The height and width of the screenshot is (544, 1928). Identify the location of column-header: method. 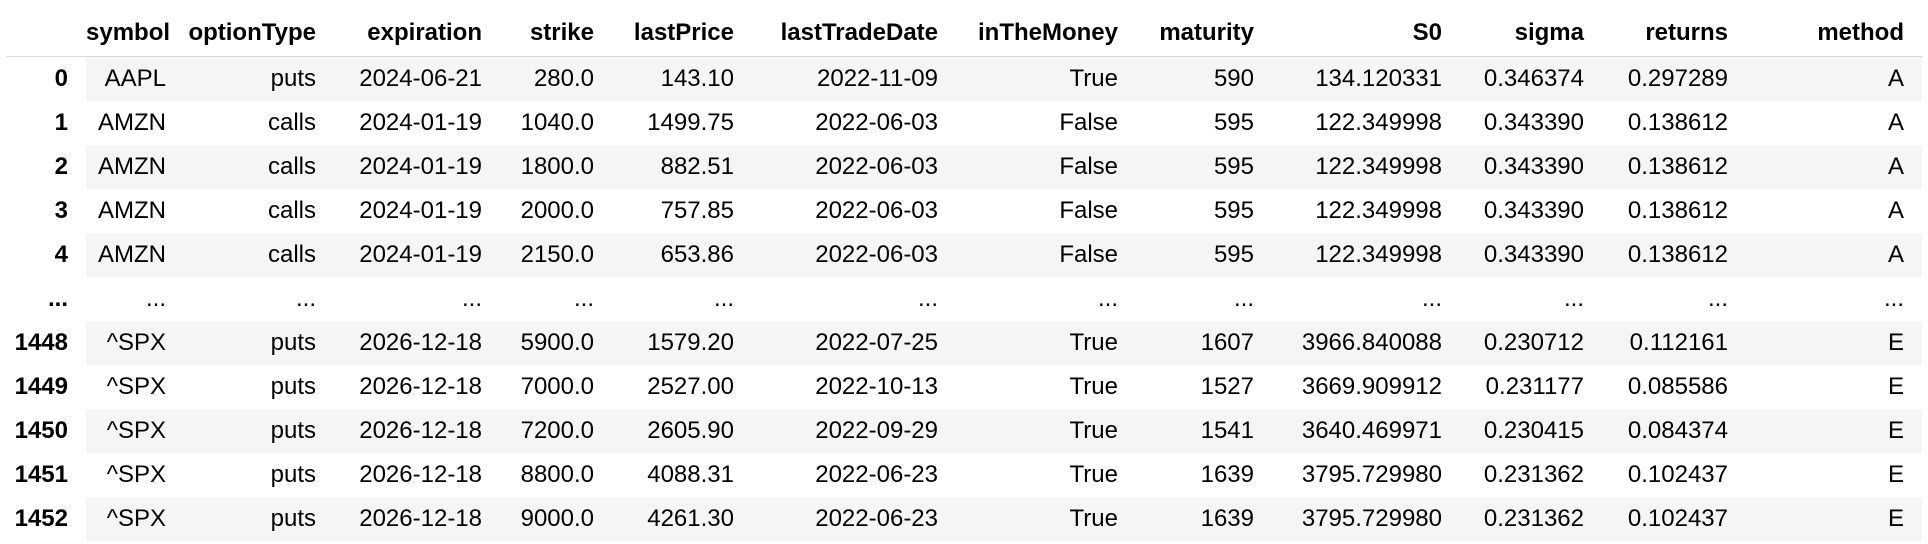
(1834, 33).